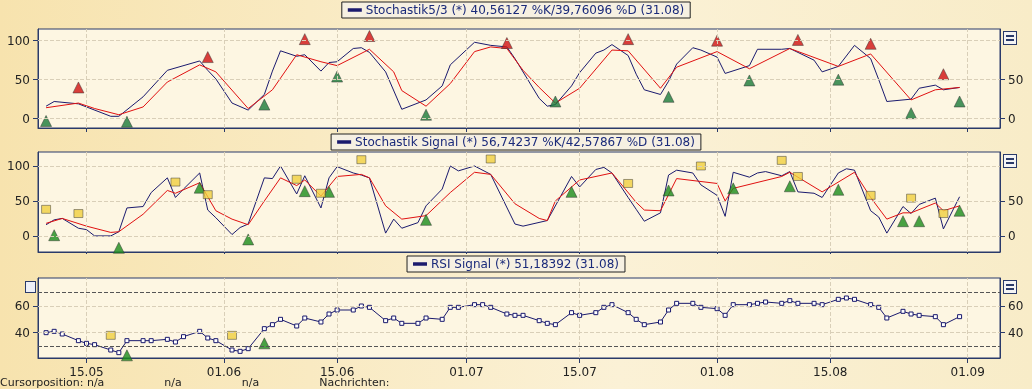 This screenshot has width=1032, height=389. What do you see at coordinates (525, 264) in the screenshot?
I see `legend-label: RSI Signal (*) 51,18392 (31.08)` at bounding box center [525, 264].